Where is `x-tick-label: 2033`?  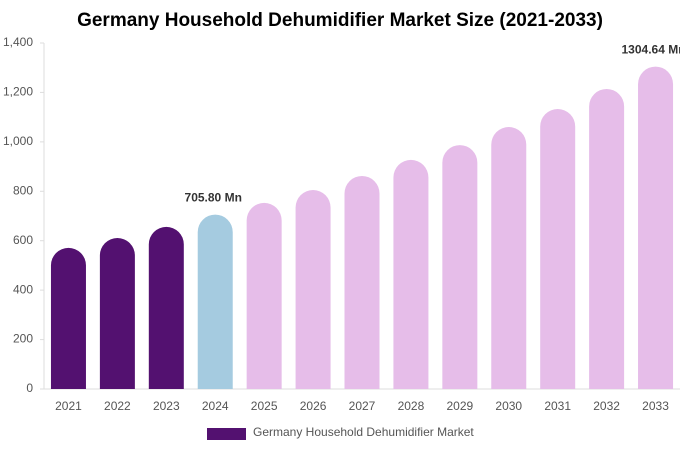
x-tick-label: 2033 is located at coordinates (655, 406).